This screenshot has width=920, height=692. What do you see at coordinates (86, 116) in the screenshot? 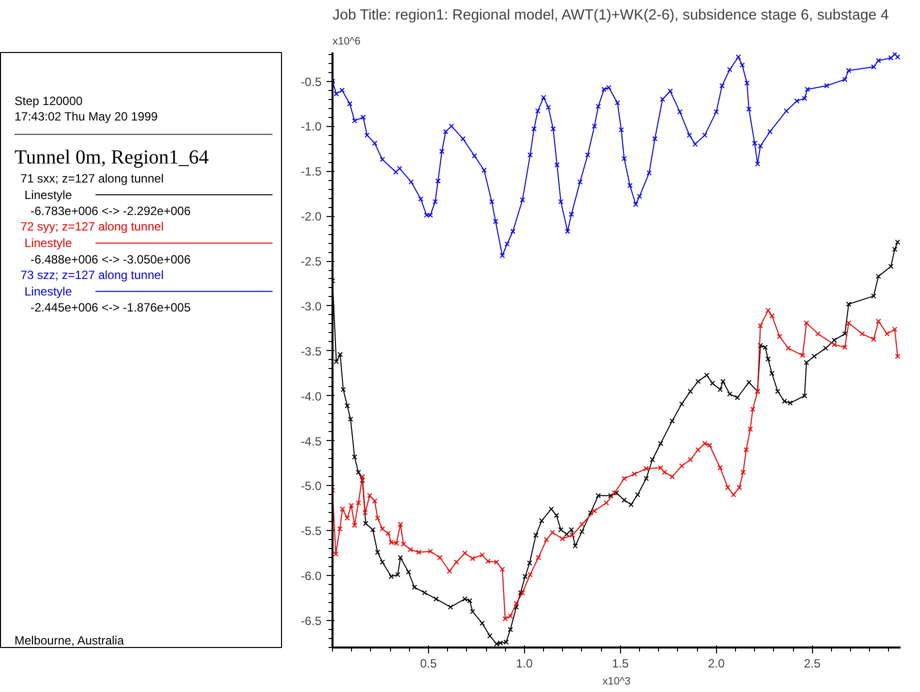
I see `text: 17:43:02 Thu May 20 1999` at bounding box center [86, 116].